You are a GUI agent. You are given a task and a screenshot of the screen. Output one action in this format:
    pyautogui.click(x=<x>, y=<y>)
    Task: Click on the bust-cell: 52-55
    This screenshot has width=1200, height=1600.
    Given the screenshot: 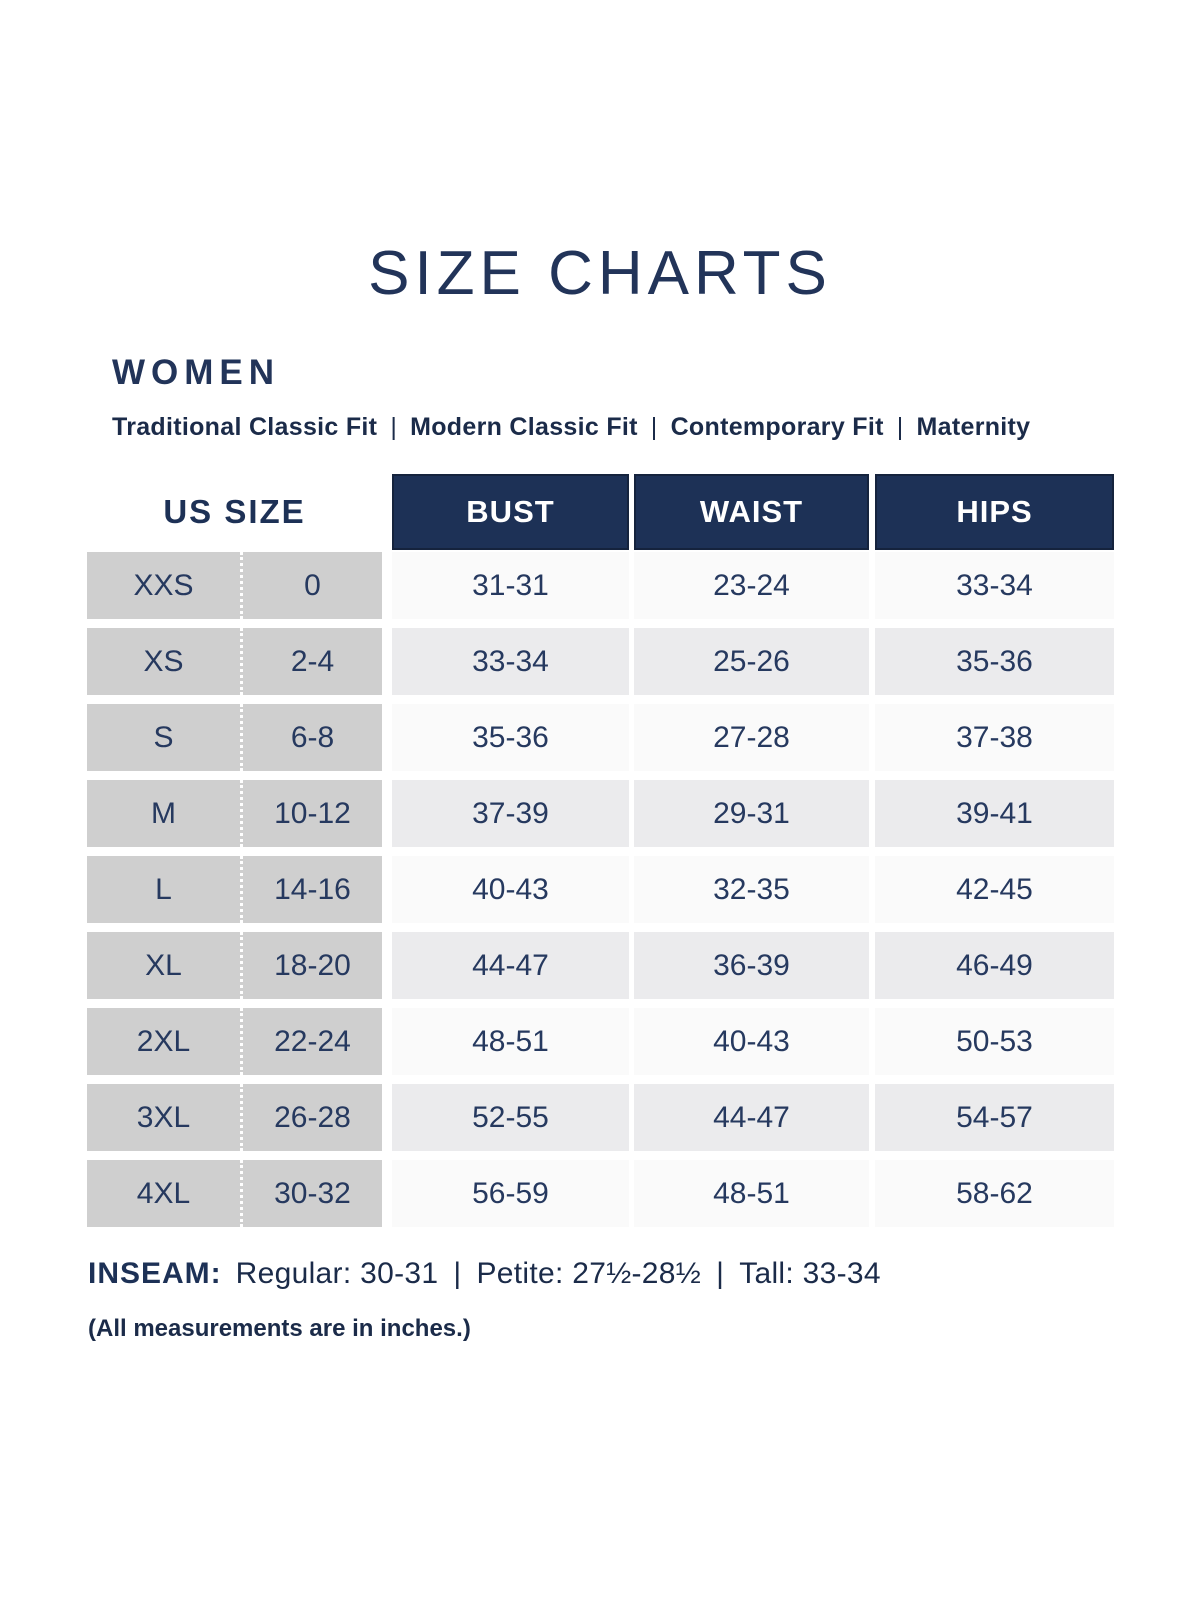 What is the action you would take?
    pyautogui.click(x=510, y=1117)
    